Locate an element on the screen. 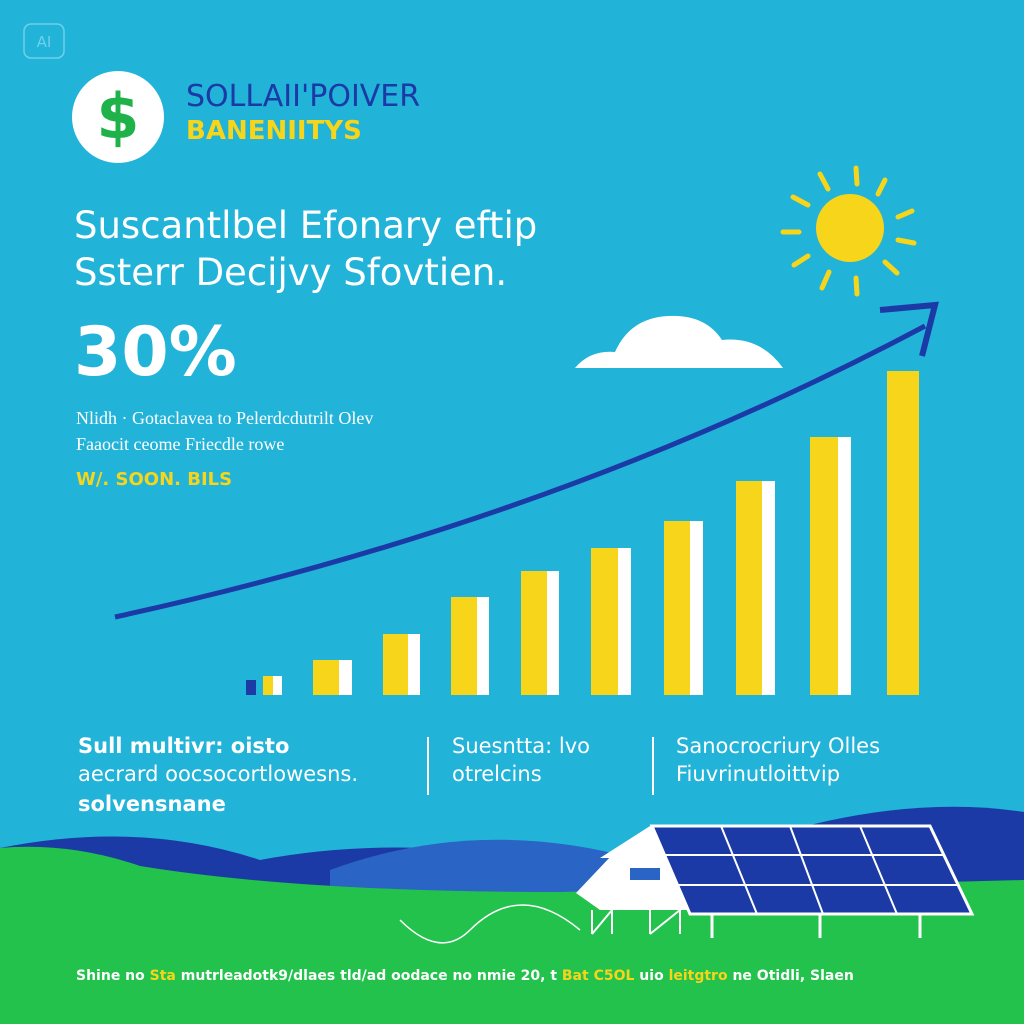  column-line: Fiuvrinutloittvip is located at coordinates (758, 774).